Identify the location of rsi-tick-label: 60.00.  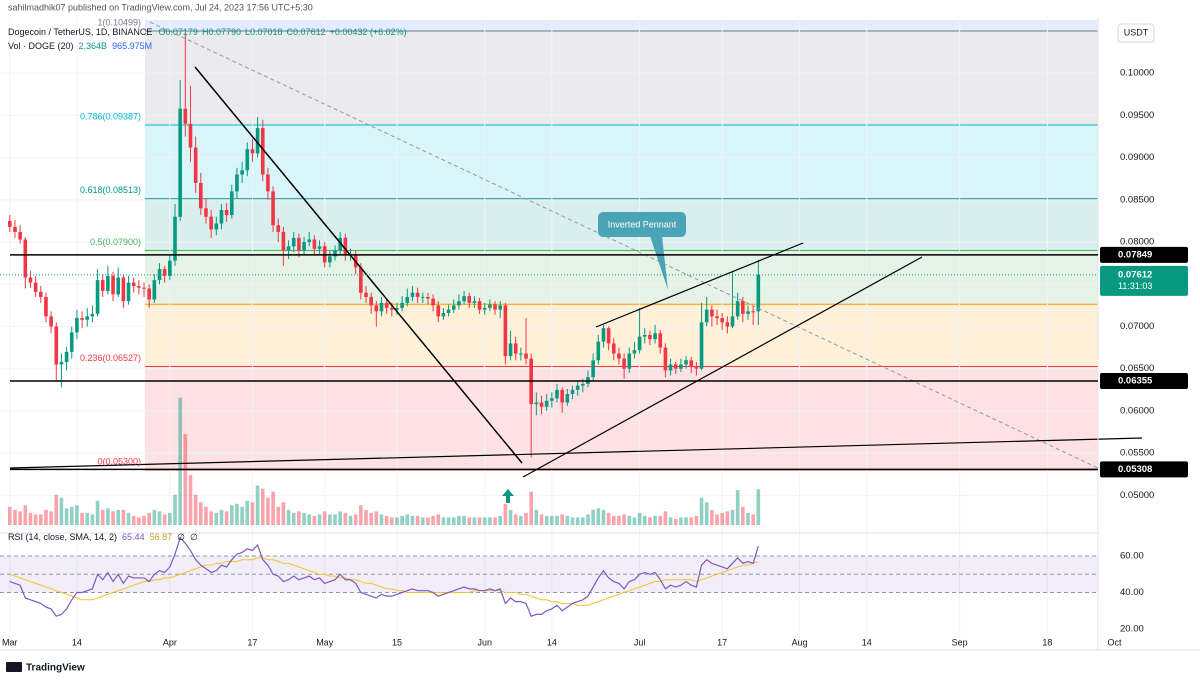
(1132, 556).